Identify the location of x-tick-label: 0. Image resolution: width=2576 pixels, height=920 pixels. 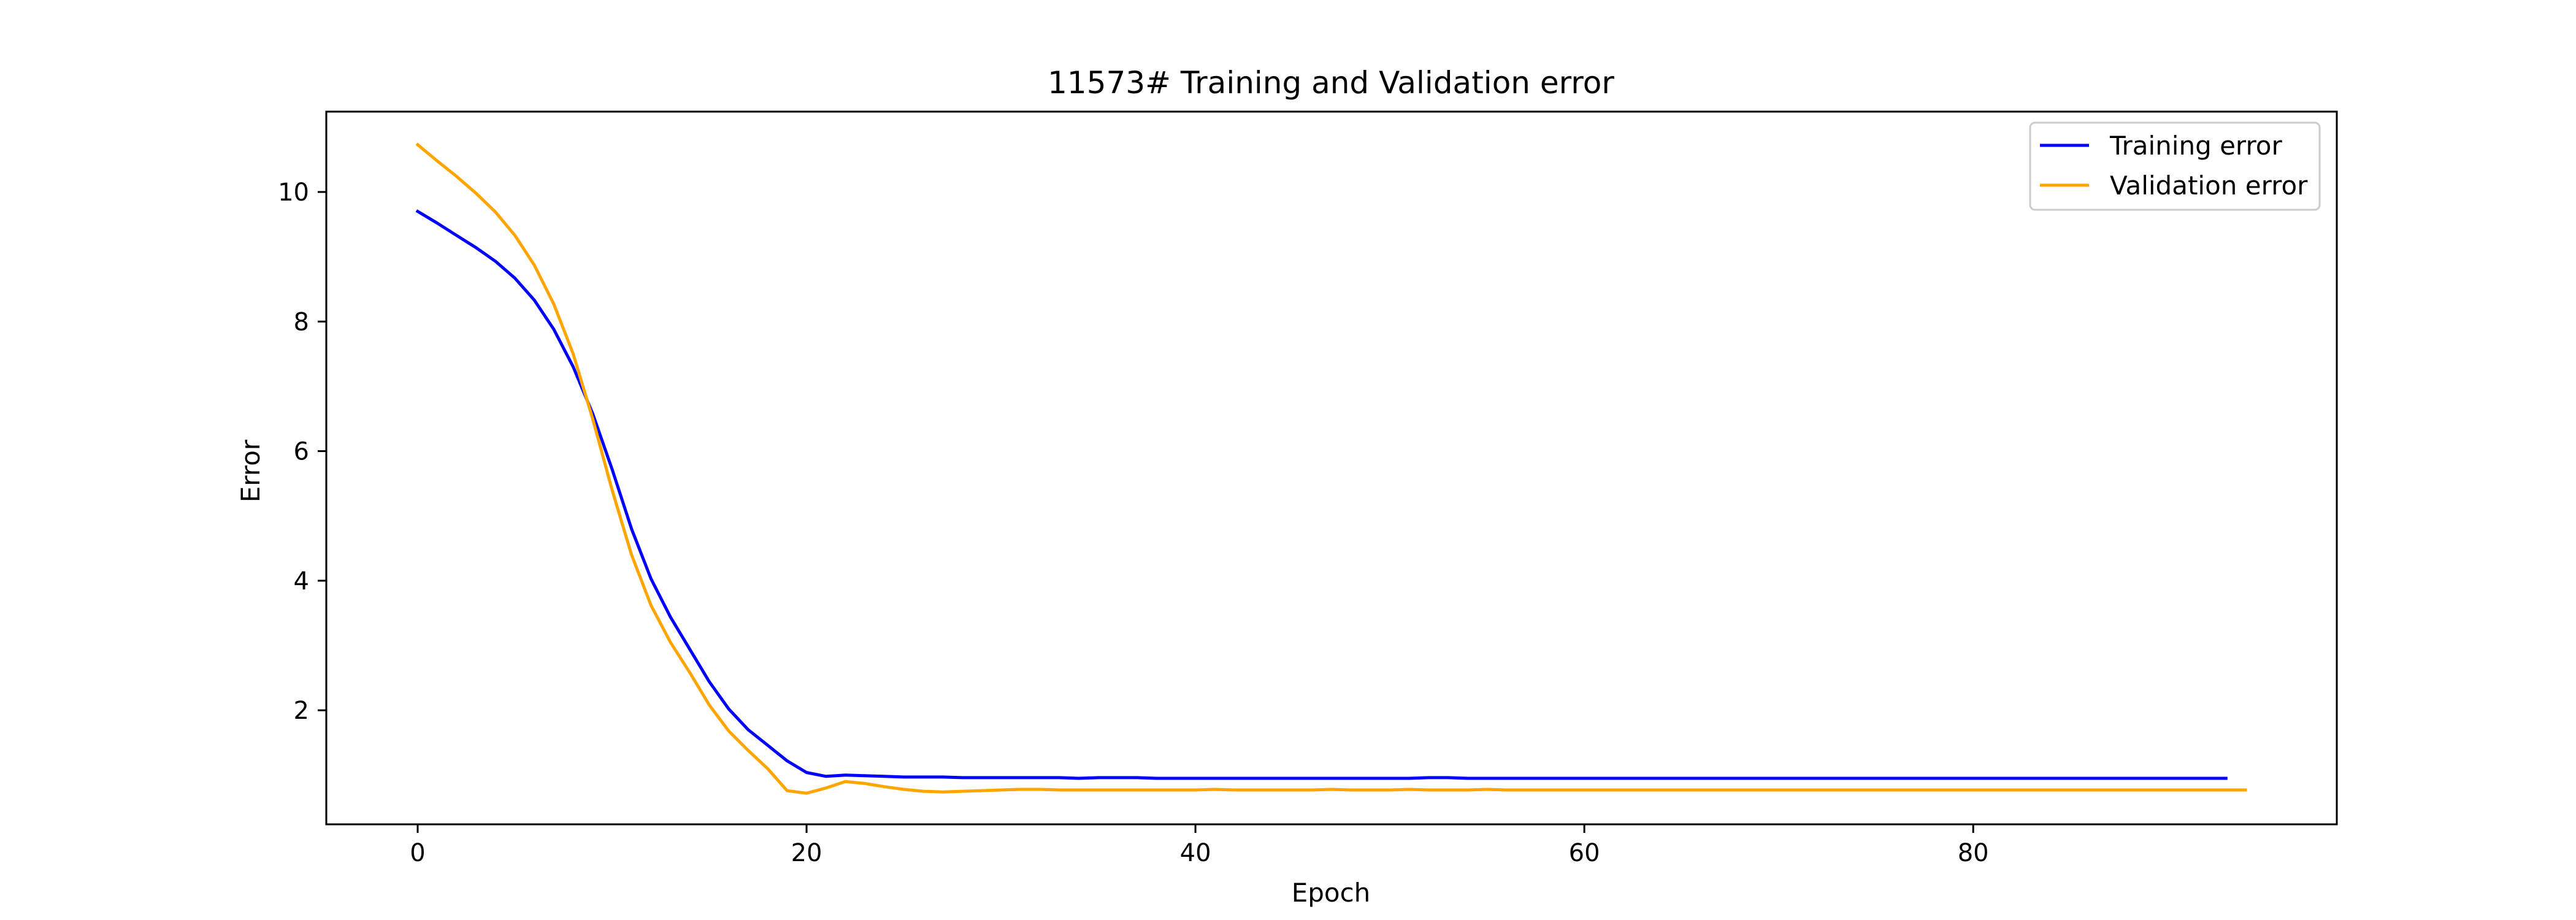
(417, 853).